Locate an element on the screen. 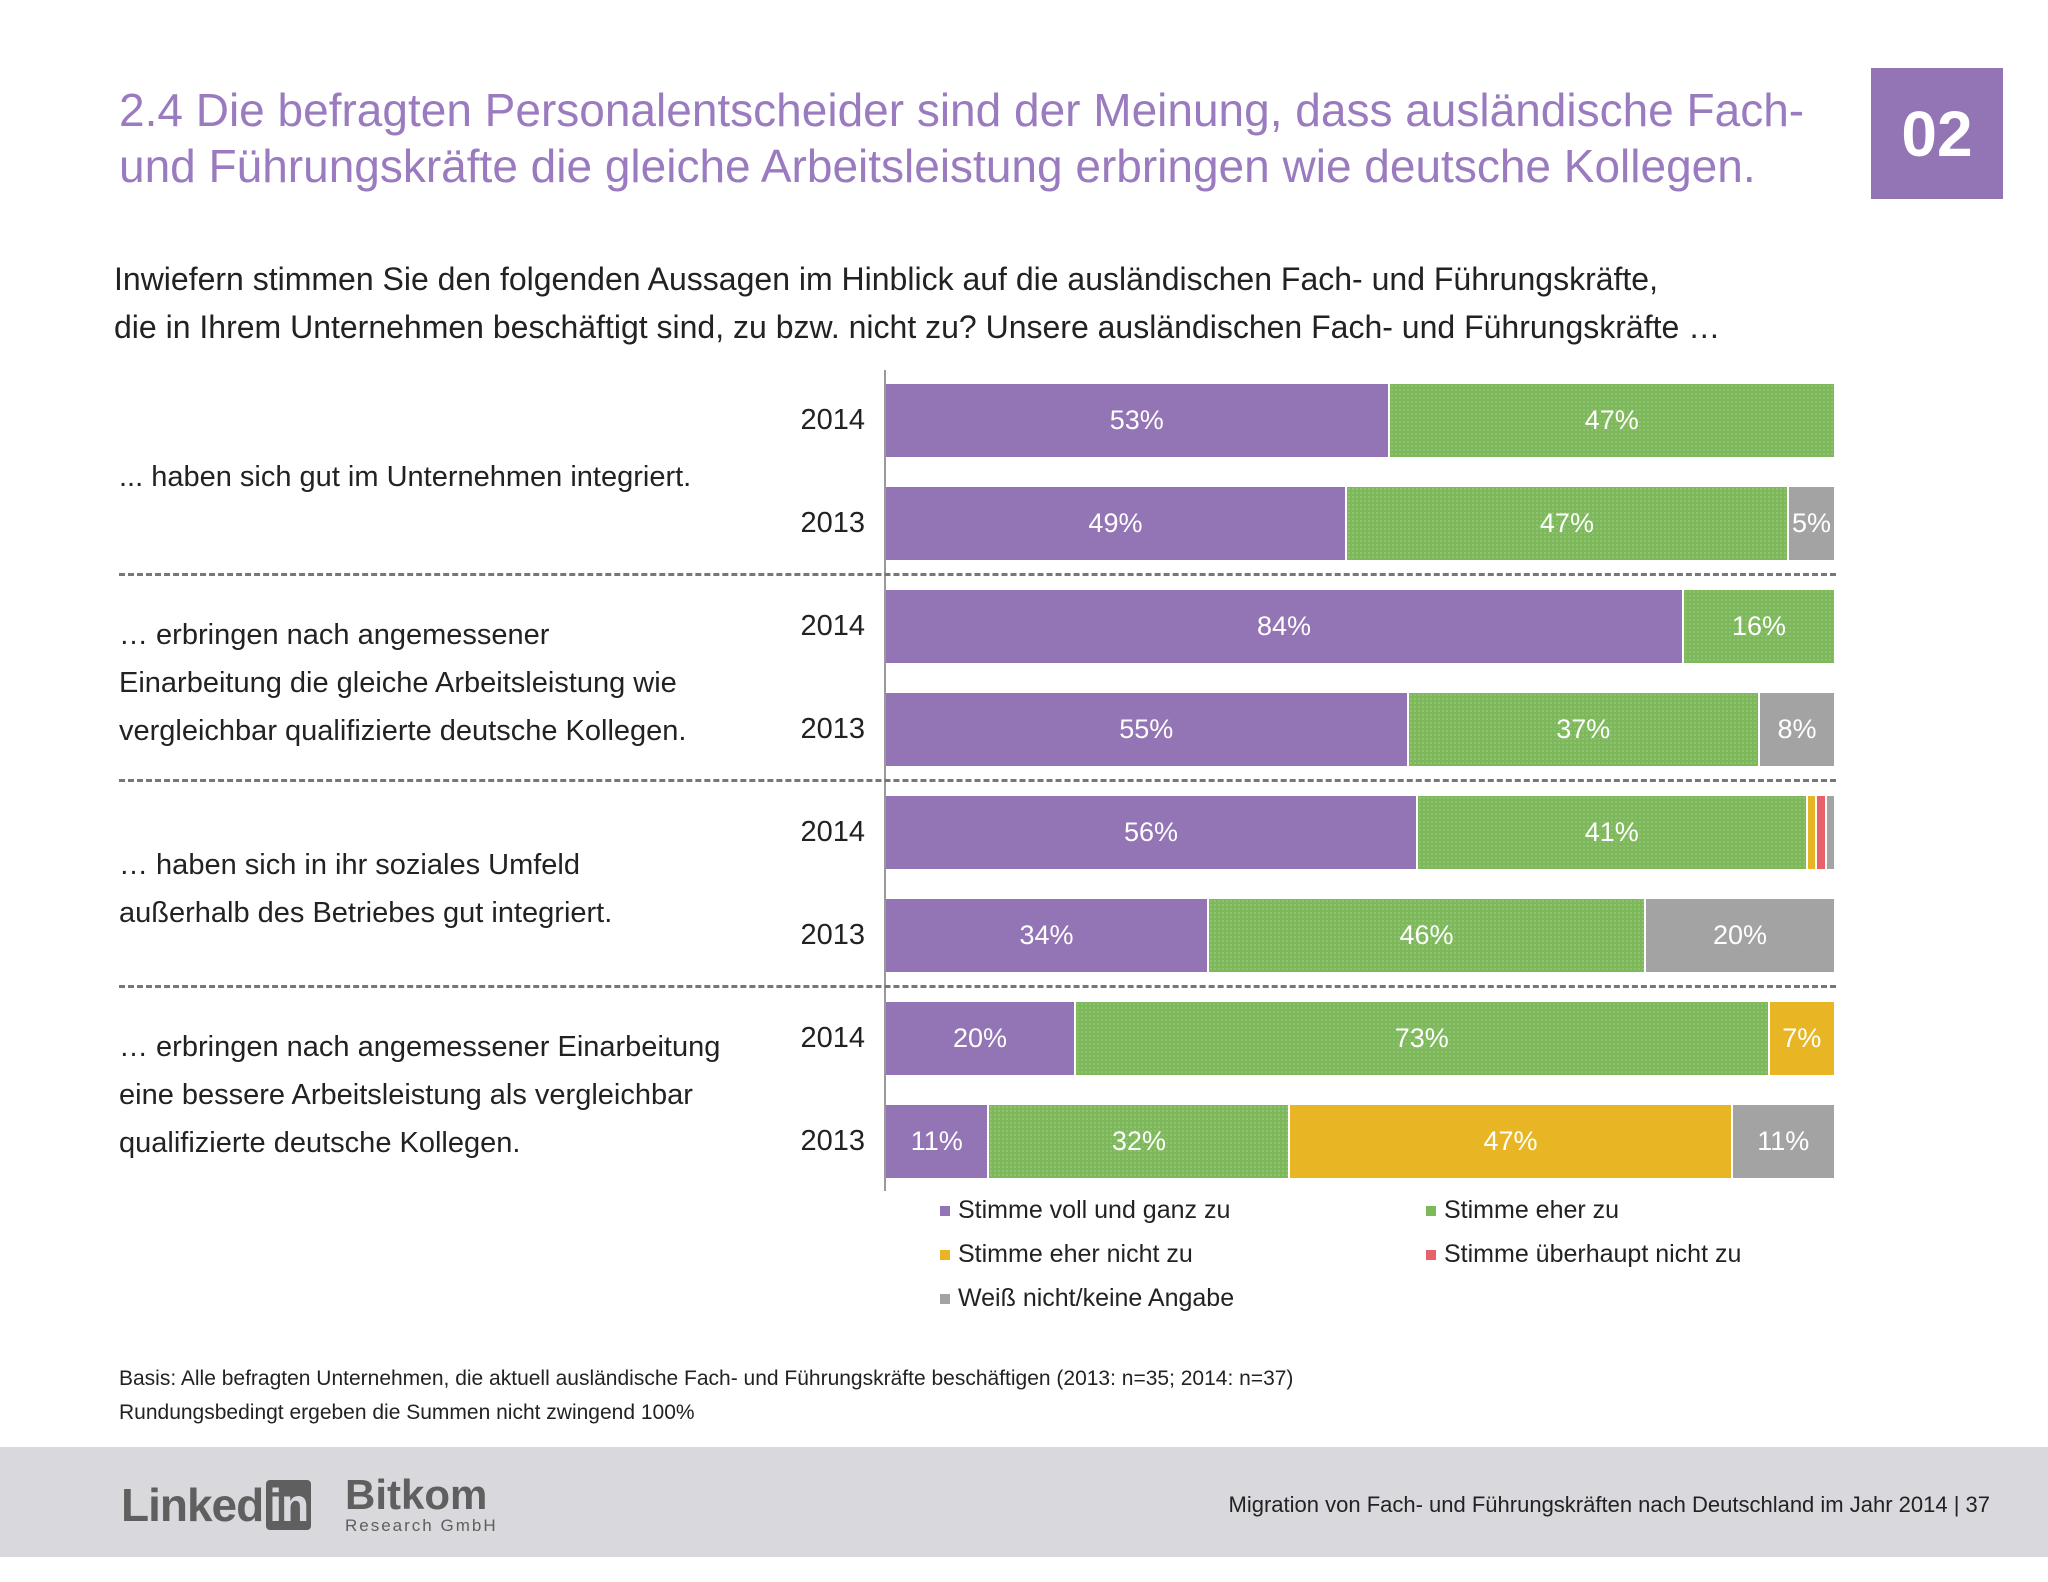 This screenshot has height=1582, width=2048. data-label: 49% is located at coordinates (1115, 523).